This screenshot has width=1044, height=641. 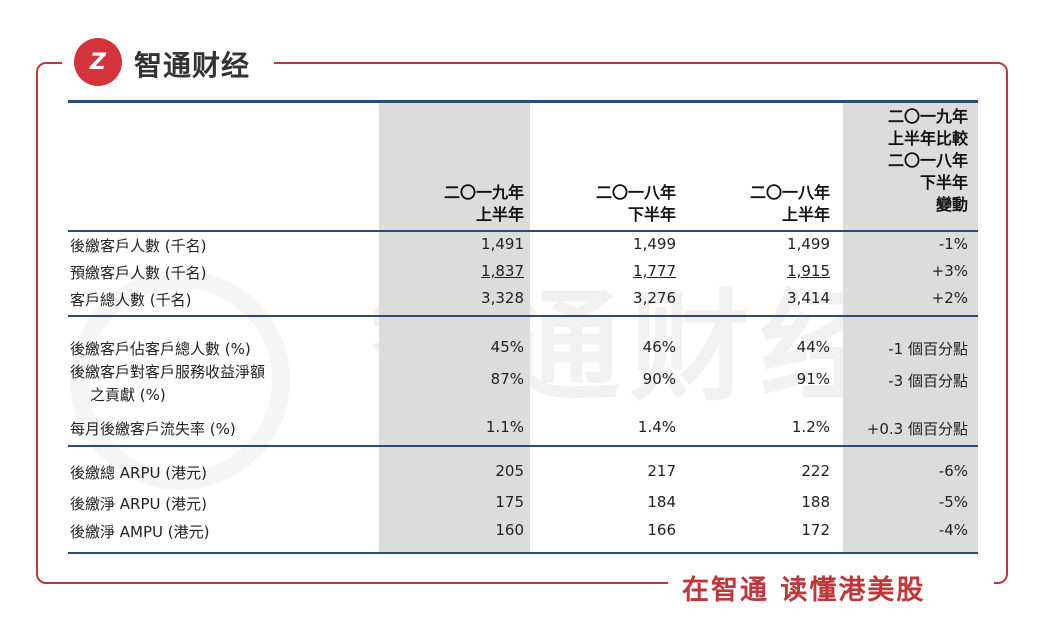 I want to click on row-label: 後繳淨 ARPU (港元), so click(x=138, y=504).